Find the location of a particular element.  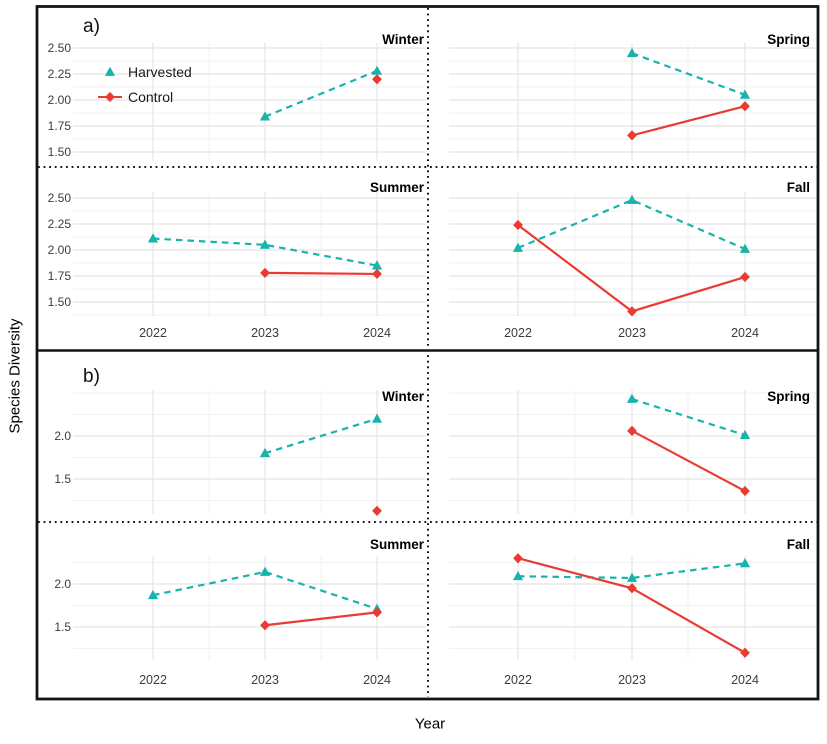

y-tick-label: 2.25 is located at coordinates (60, 224).